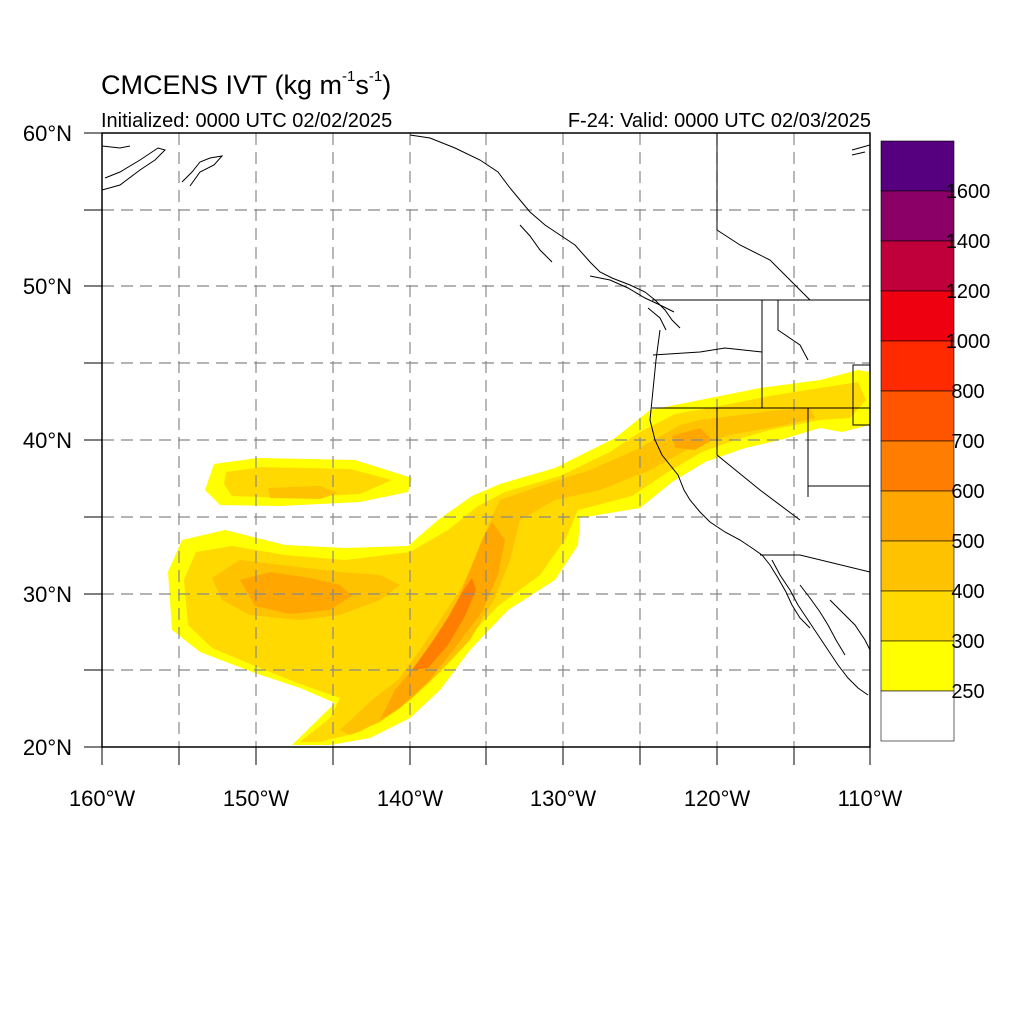  I want to click on lon-label: 150°W, so click(256, 798).